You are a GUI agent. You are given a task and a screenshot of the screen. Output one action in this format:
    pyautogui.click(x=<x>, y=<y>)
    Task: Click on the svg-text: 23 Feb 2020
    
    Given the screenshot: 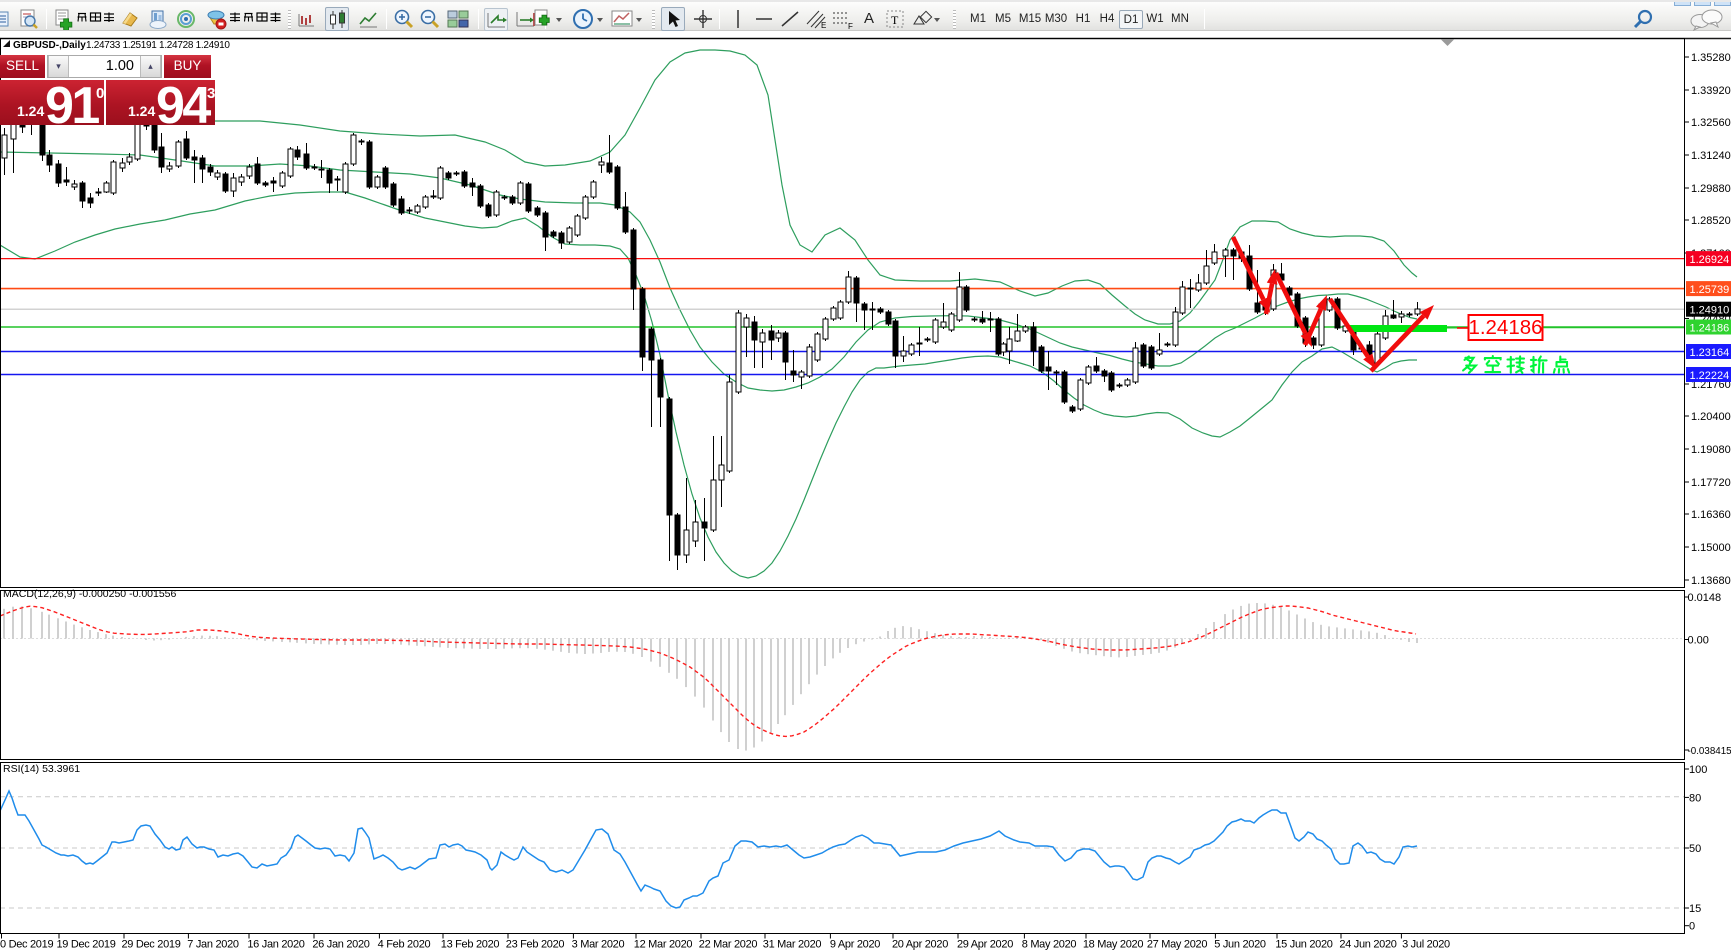 What is the action you would take?
    pyautogui.click(x=535, y=945)
    